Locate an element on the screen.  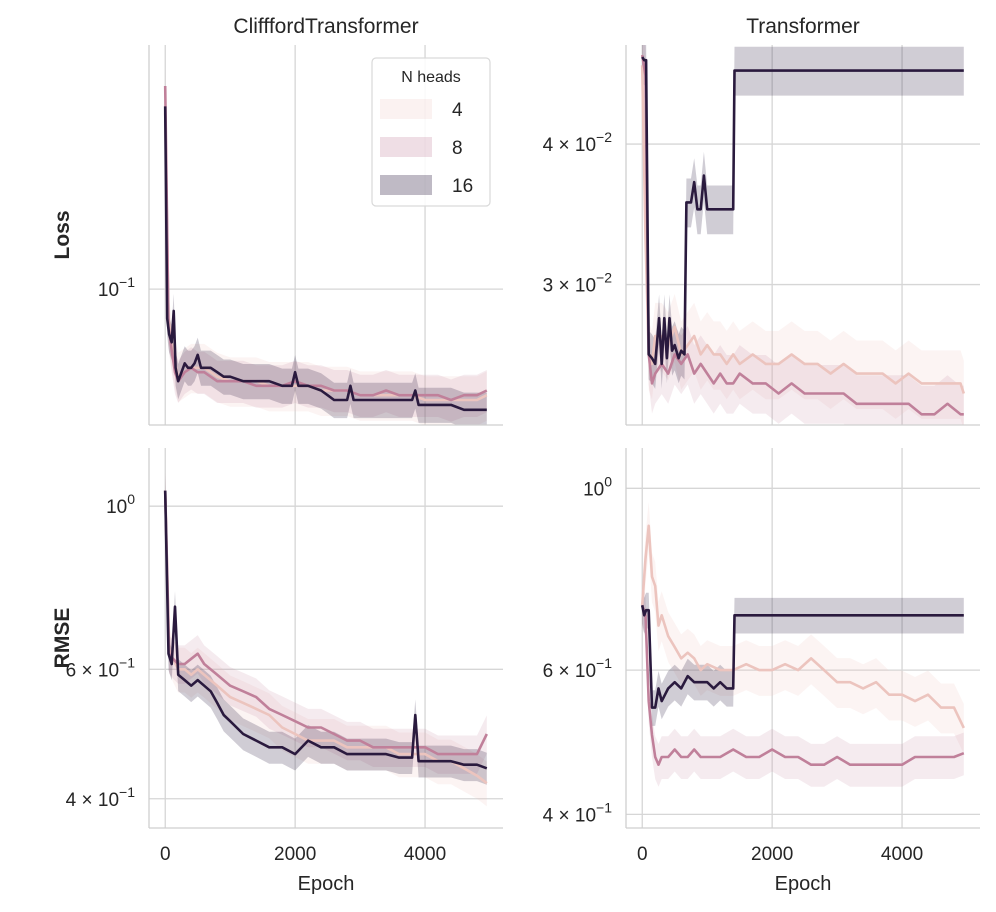
panel-title: ClifffordTransformer is located at coordinates (325, 26).